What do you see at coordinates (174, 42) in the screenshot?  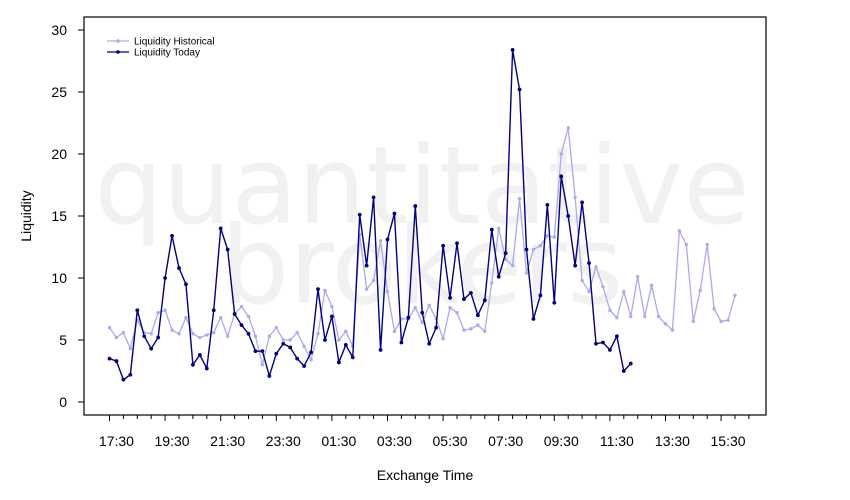 I see `legend-label: Liquidity Historical` at bounding box center [174, 42].